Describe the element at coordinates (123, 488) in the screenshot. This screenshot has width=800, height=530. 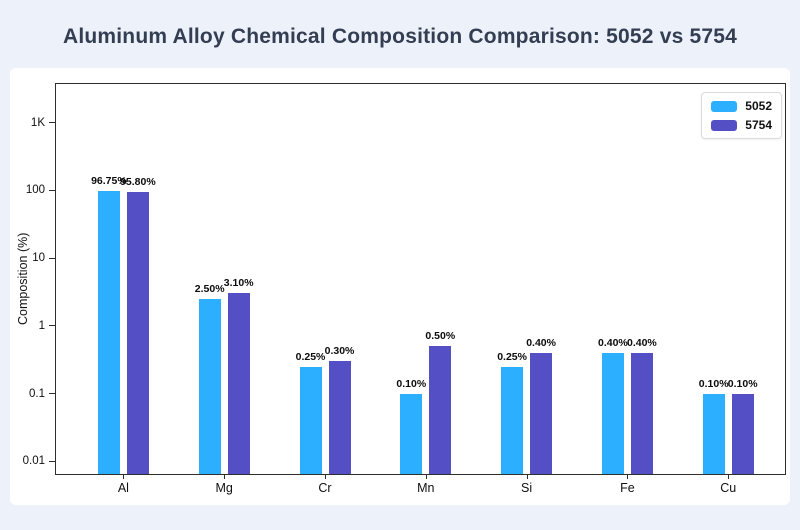
I see `x-axis-category-label: Al` at that location.